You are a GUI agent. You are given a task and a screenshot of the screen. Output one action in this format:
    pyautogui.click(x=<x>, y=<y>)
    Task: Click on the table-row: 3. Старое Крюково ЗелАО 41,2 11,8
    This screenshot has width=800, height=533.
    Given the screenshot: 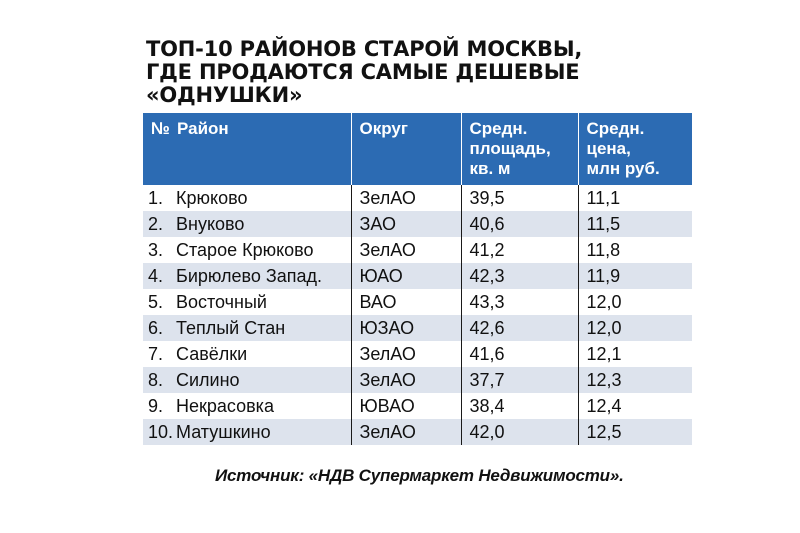 What is the action you would take?
    pyautogui.click(x=417, y=250)
    